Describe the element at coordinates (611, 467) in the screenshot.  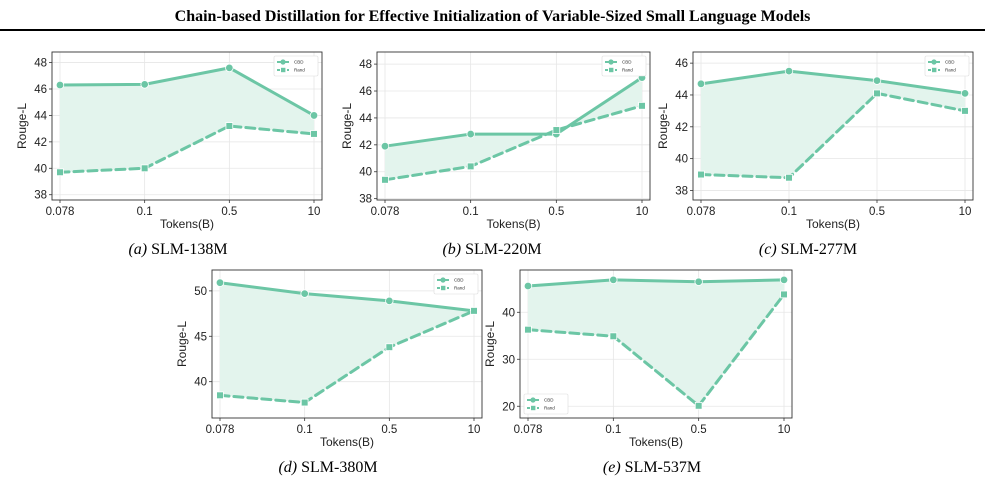
I see `caption-tag: (e)` at that location.